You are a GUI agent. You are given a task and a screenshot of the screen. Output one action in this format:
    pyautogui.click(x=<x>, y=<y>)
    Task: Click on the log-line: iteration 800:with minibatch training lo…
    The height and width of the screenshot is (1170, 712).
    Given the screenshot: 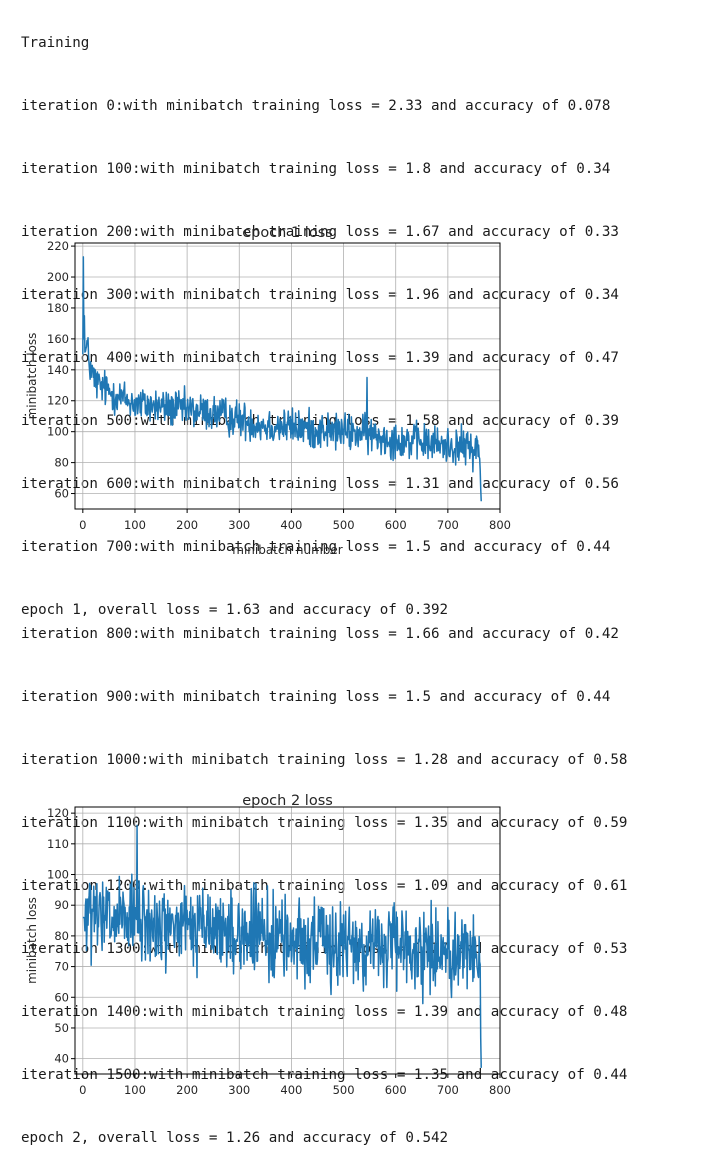 What is the action you would take?
    pyautogui.click(x=320, y=634)
    